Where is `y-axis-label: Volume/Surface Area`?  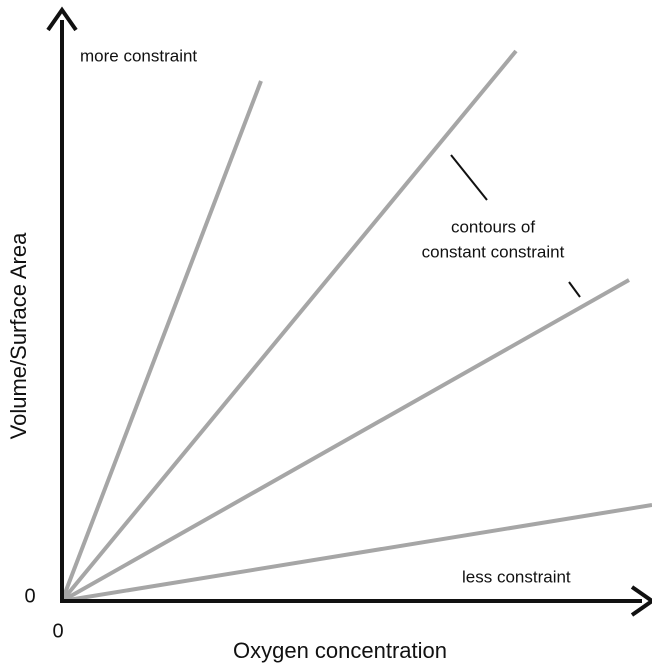
y-axis-label: Volume/Surface Area is located at coordinates (18, 335).